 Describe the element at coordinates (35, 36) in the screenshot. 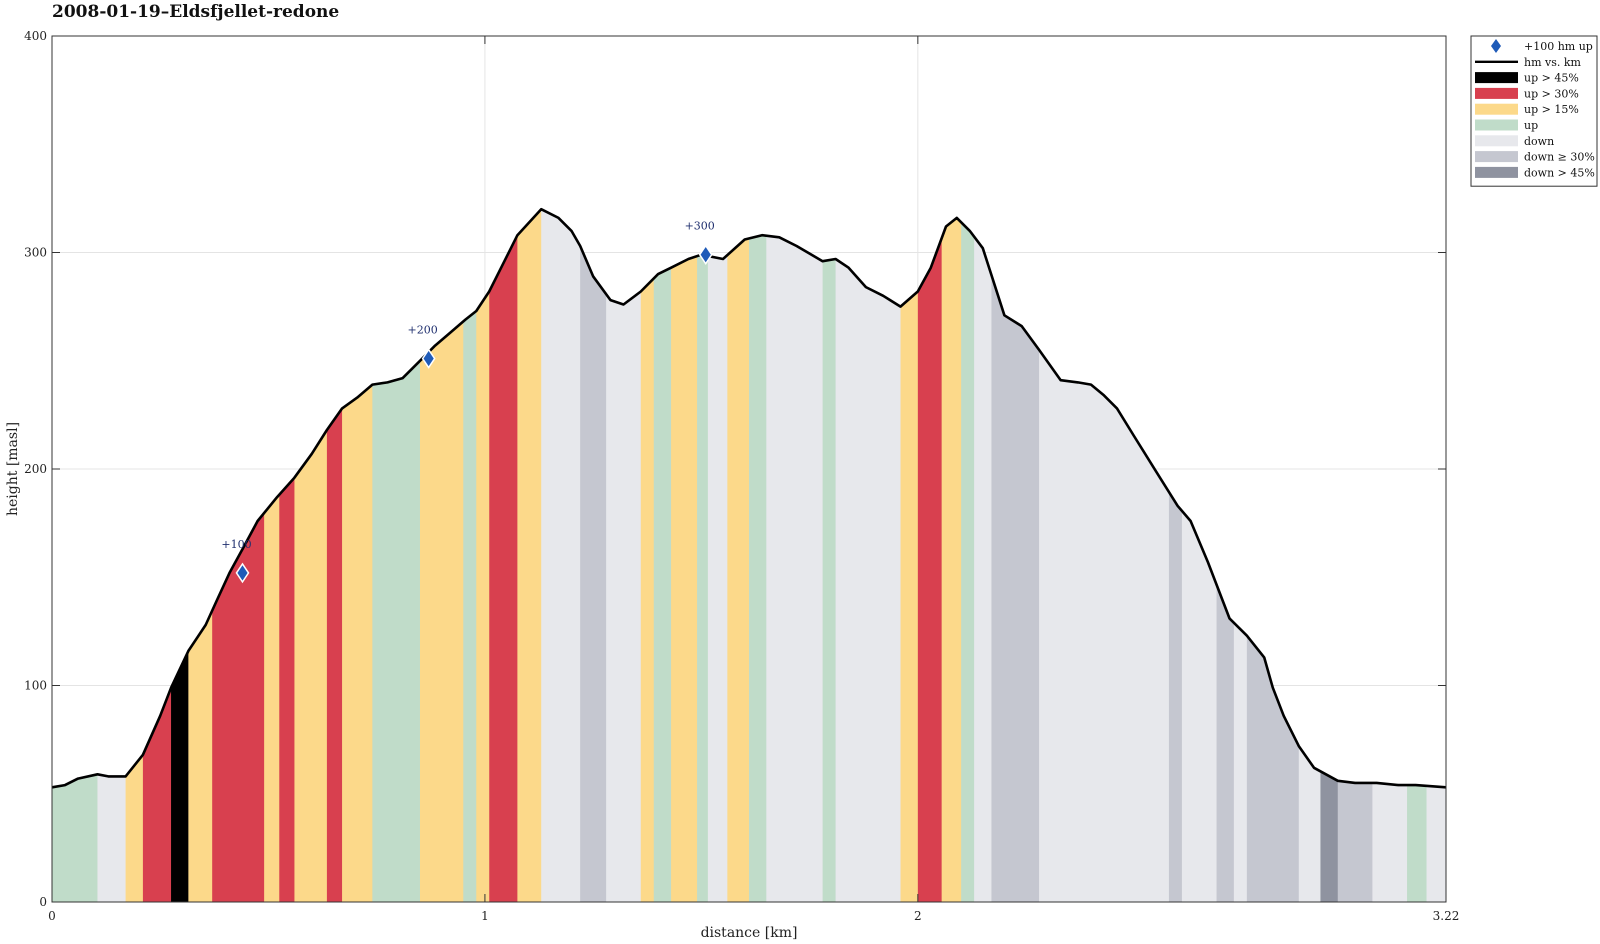

I see `y-tick-label: 400` at that location.